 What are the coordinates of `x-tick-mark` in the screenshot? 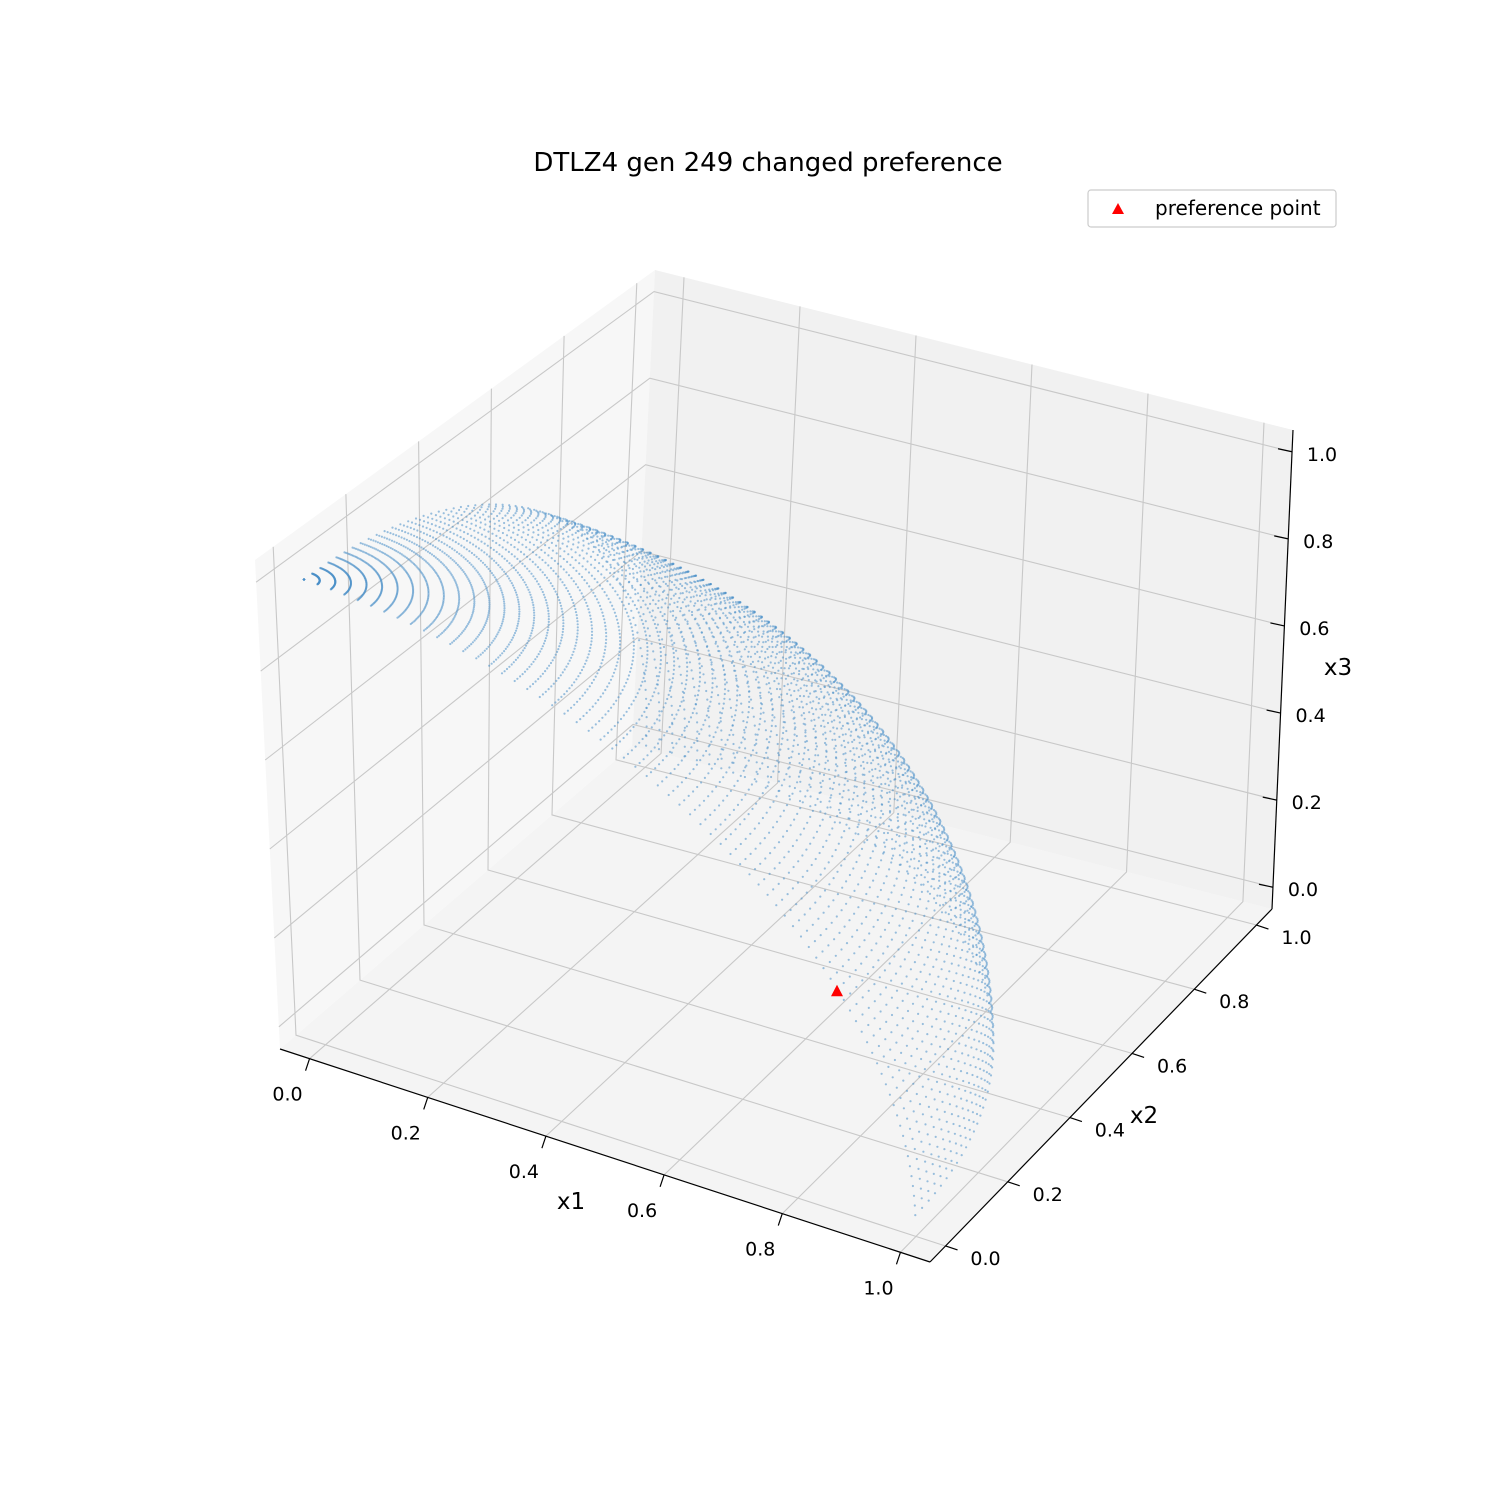 It's located at (780, 1219).